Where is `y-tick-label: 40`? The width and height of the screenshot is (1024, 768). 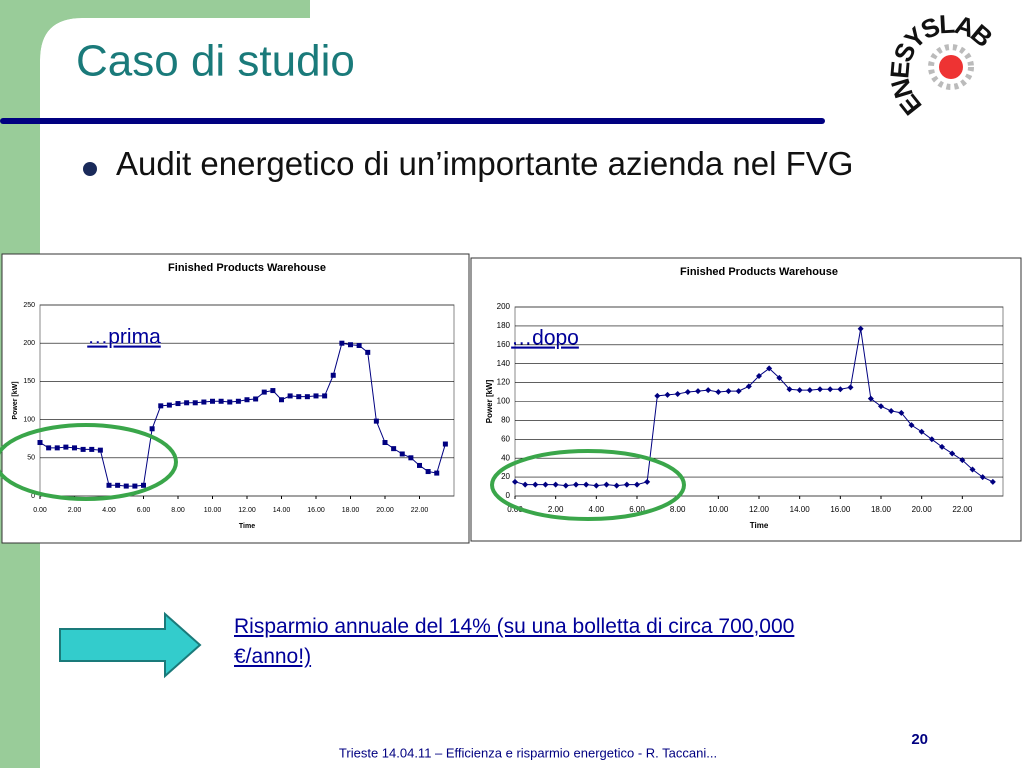
y-tick-label: 40 is located at coordinates (505, 457).